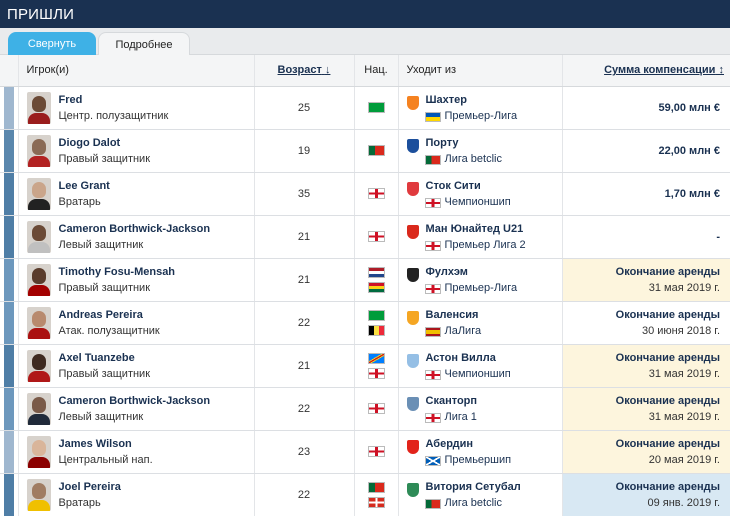 The height and width of the screenshot is (516, 730). What do you see at coordinates (473, 486) in the screenshot?
I see `club-name-link: Витория Сетубал` at bounding box center [473, 486].